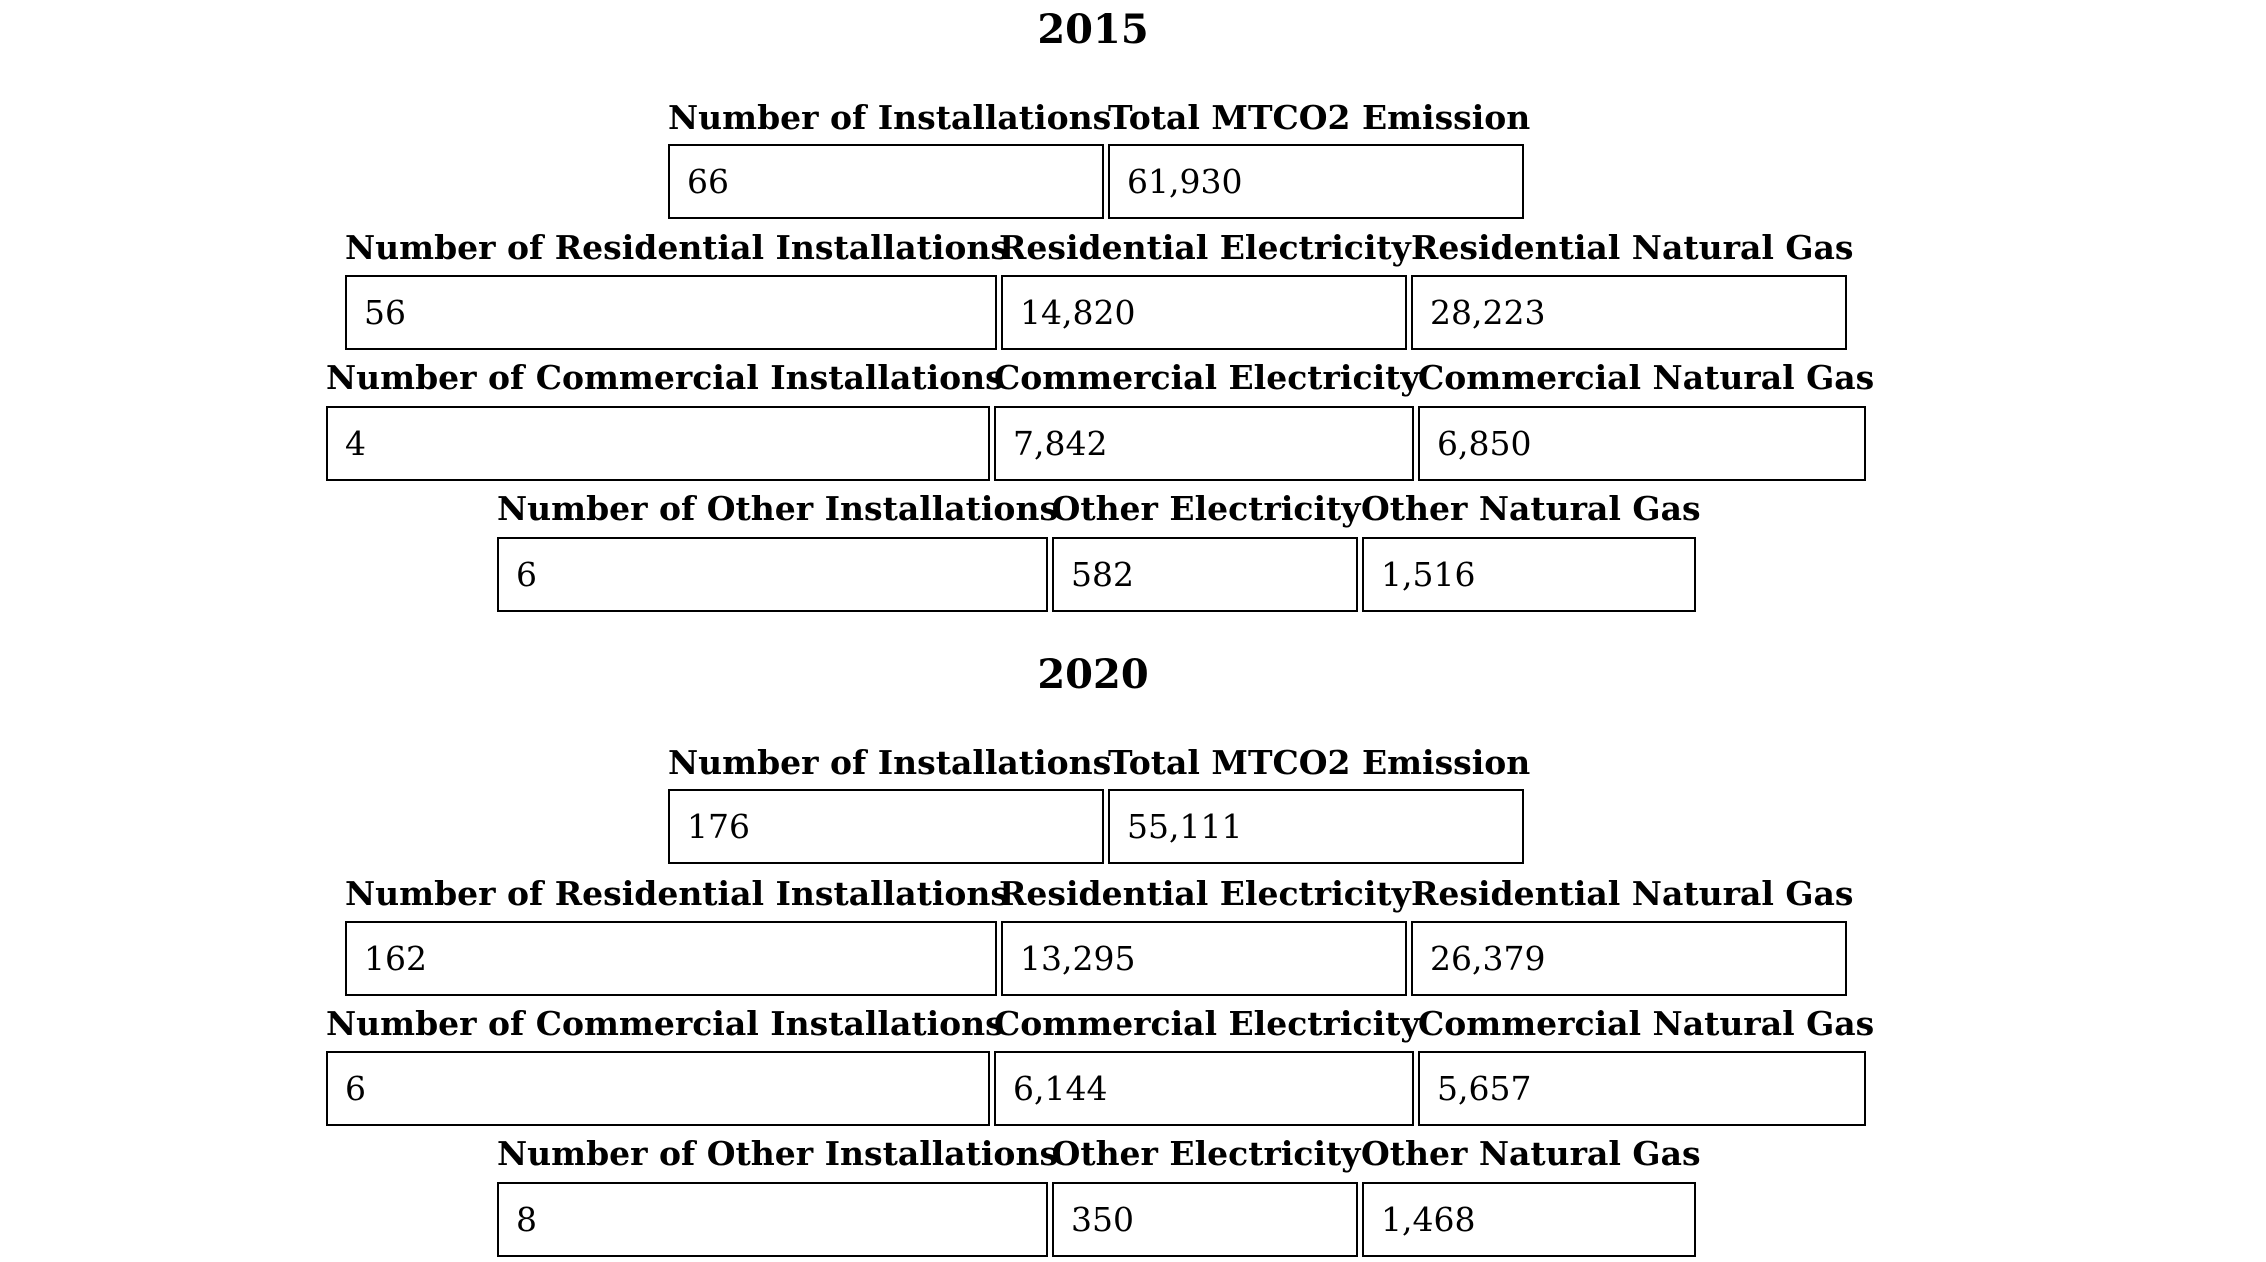 The image size is (2266, 1262). What do you see at coordinates (1629, 312) in the screenshot?
I see `value-residential-natural-gas: 28,223` at bounding box center [1629, 312].